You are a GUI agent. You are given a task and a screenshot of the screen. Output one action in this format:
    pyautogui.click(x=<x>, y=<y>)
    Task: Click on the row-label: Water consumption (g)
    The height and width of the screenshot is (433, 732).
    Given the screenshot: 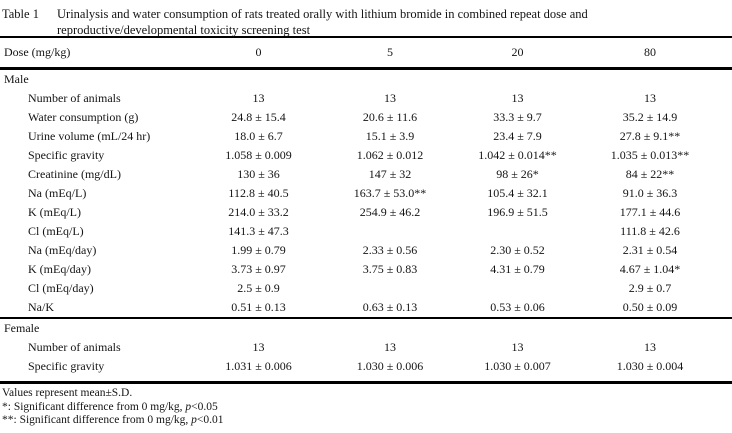 What is the action you would take?
    pyautogui.click(x=83, y=117)
    